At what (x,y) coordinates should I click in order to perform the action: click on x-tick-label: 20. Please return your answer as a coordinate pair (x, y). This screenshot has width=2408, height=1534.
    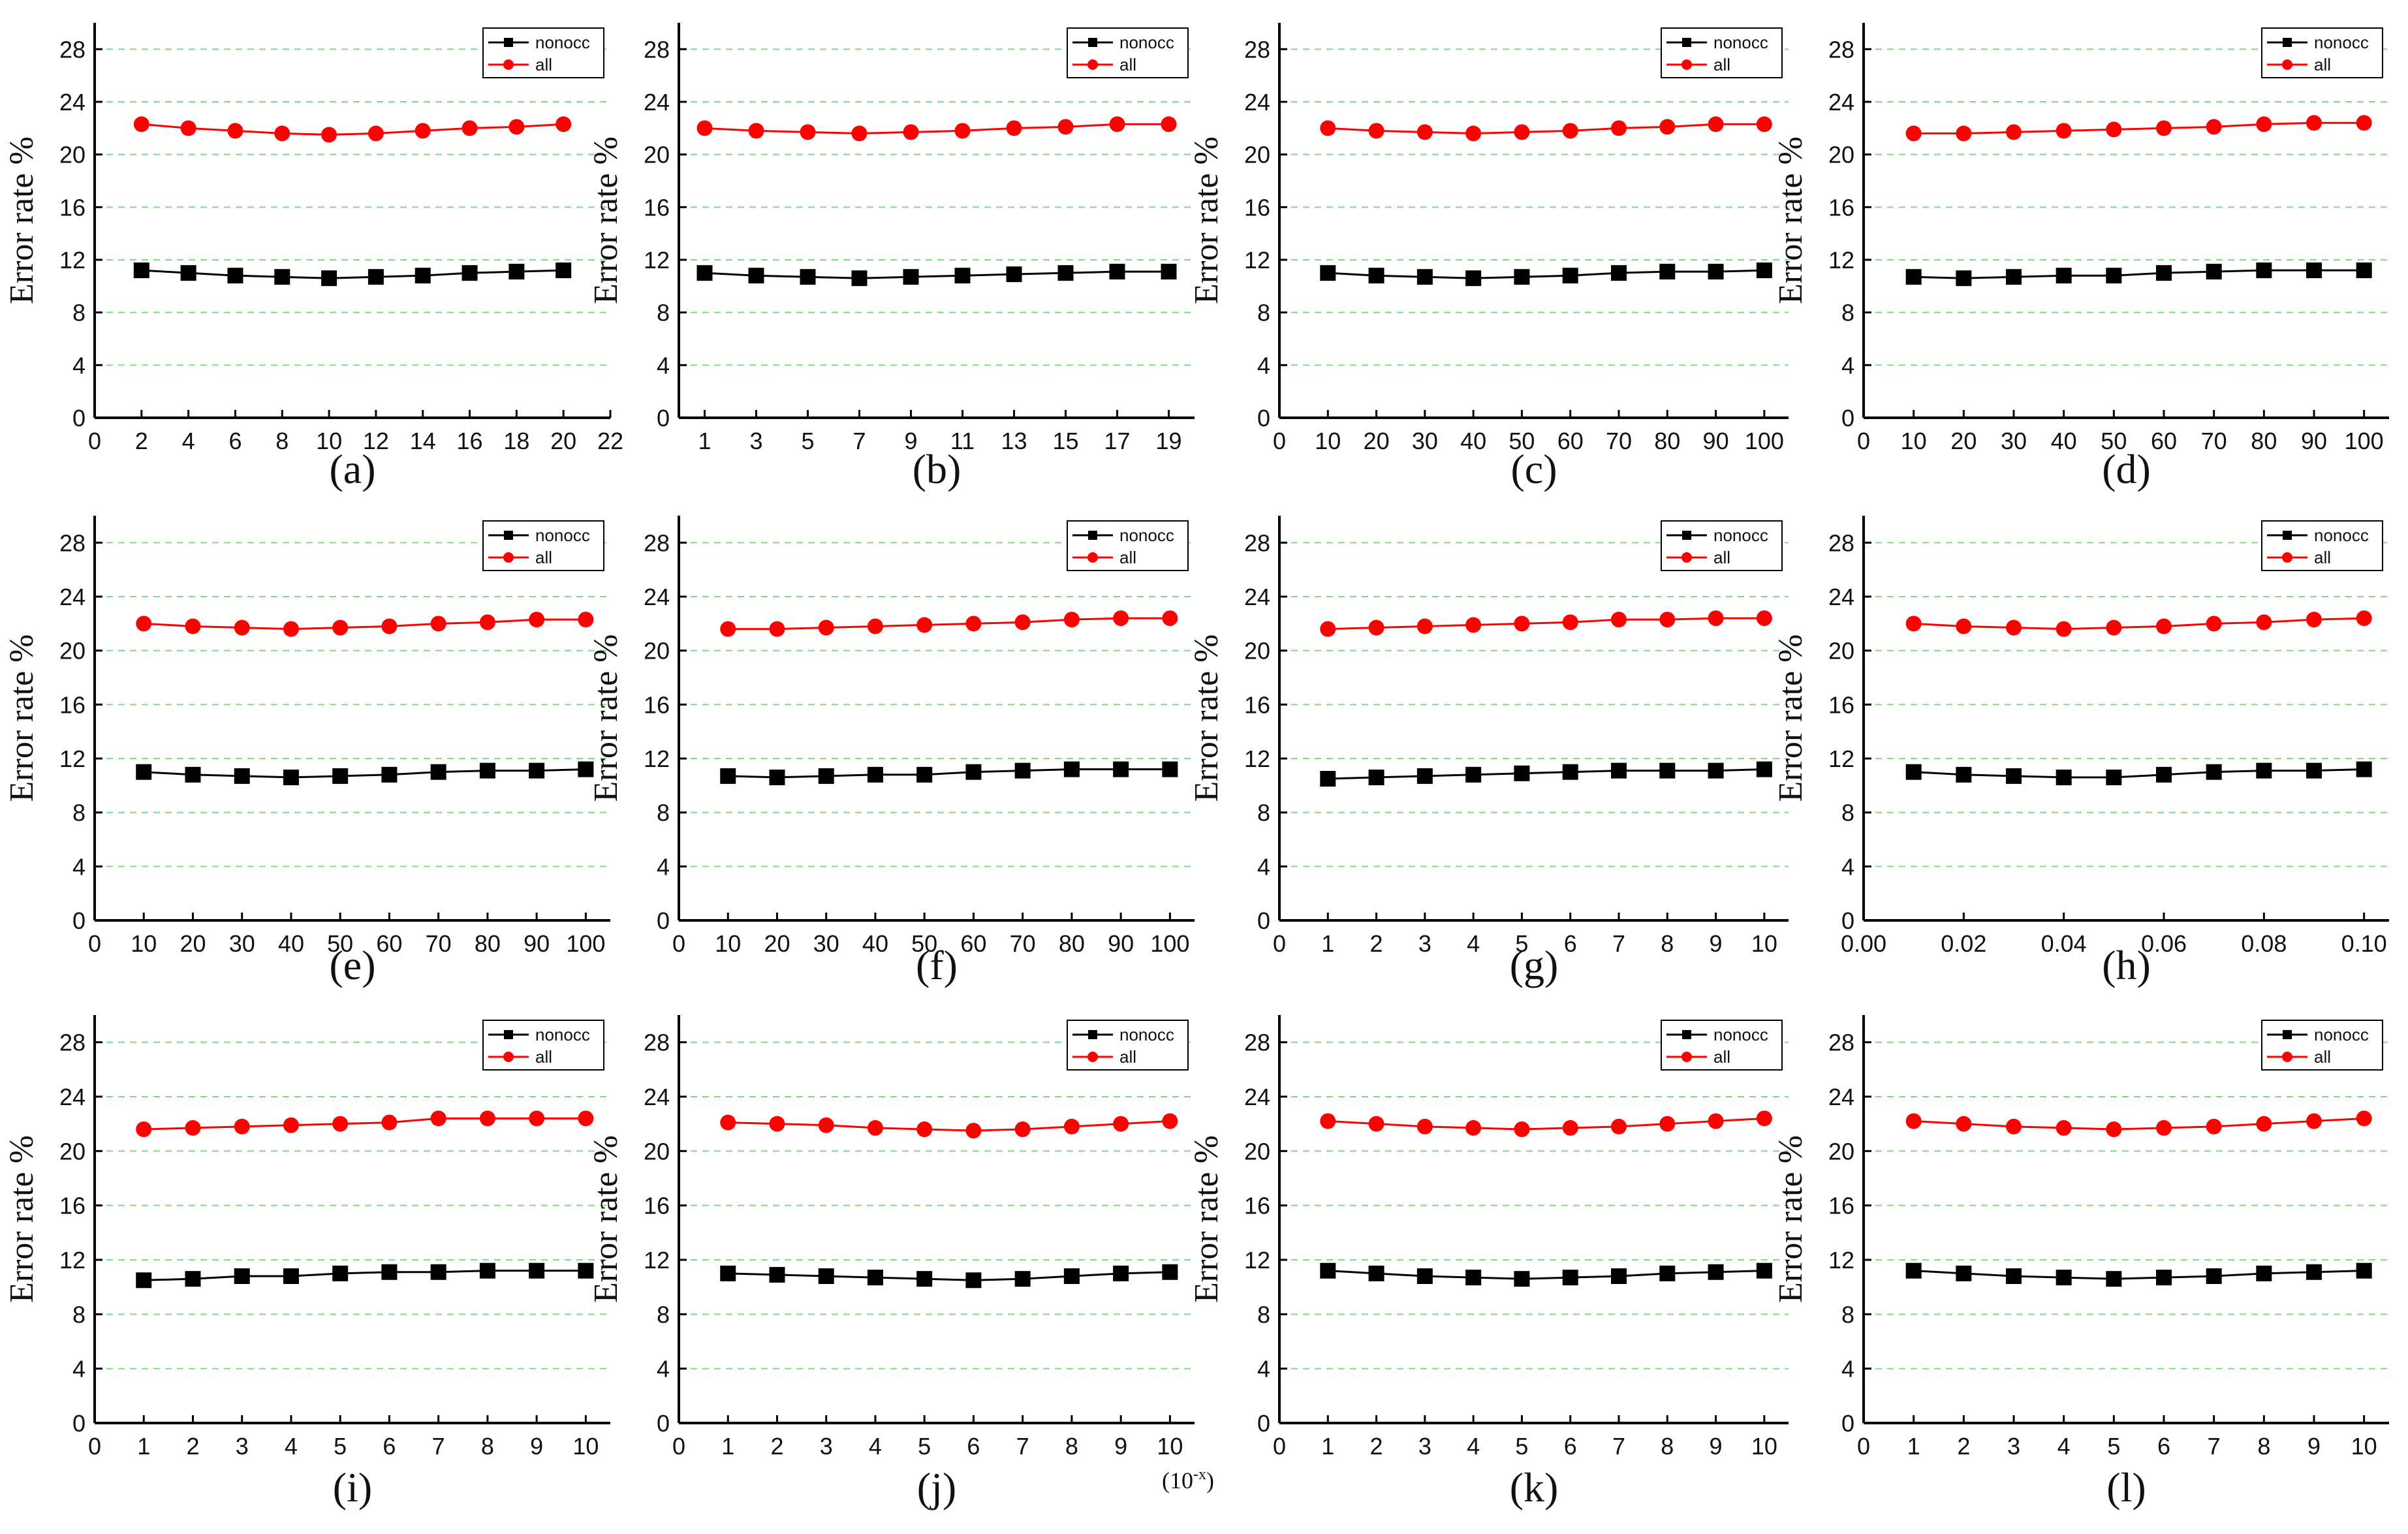
    Looking at the image, I should click on (563, 441).